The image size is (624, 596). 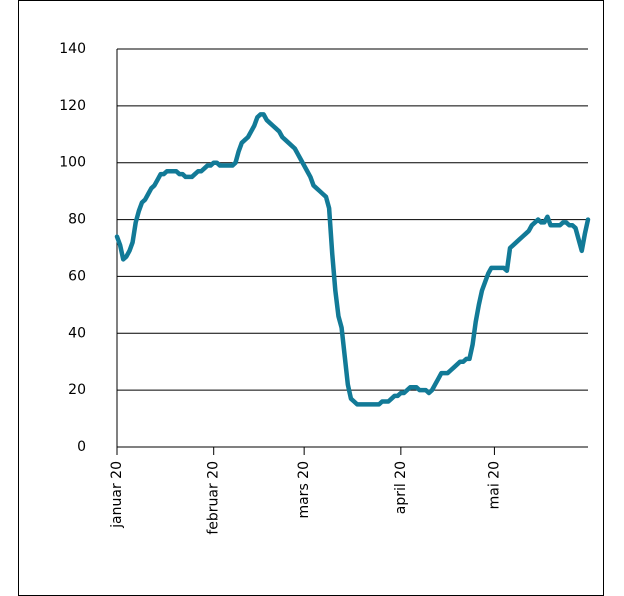 I want to click on y-tick-label: 20, so click(x=77, y=390).